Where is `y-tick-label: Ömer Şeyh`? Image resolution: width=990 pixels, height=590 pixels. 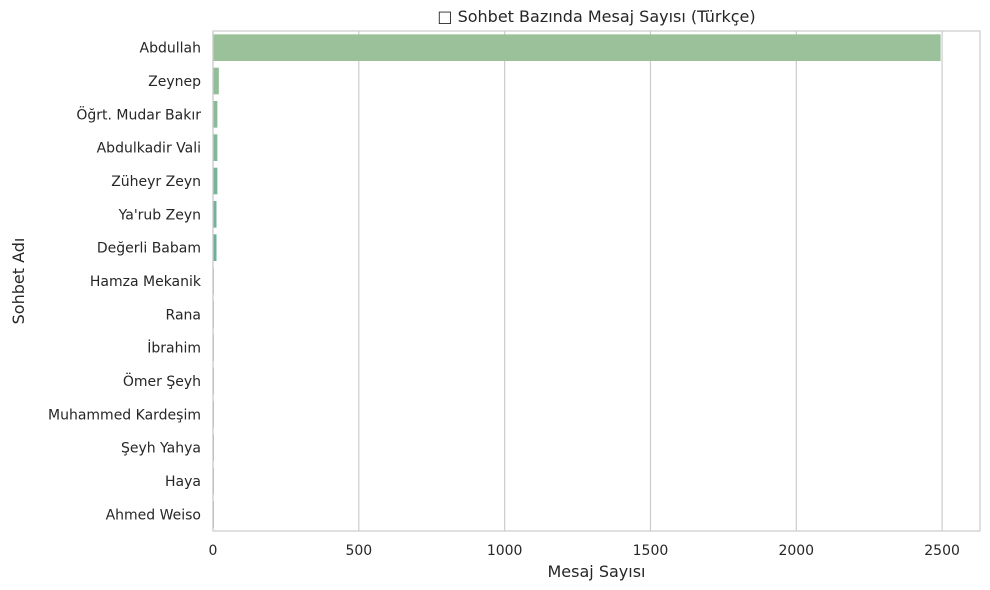
y-tick-label: Ömer Şeyh is located at coordinates (162, 381).